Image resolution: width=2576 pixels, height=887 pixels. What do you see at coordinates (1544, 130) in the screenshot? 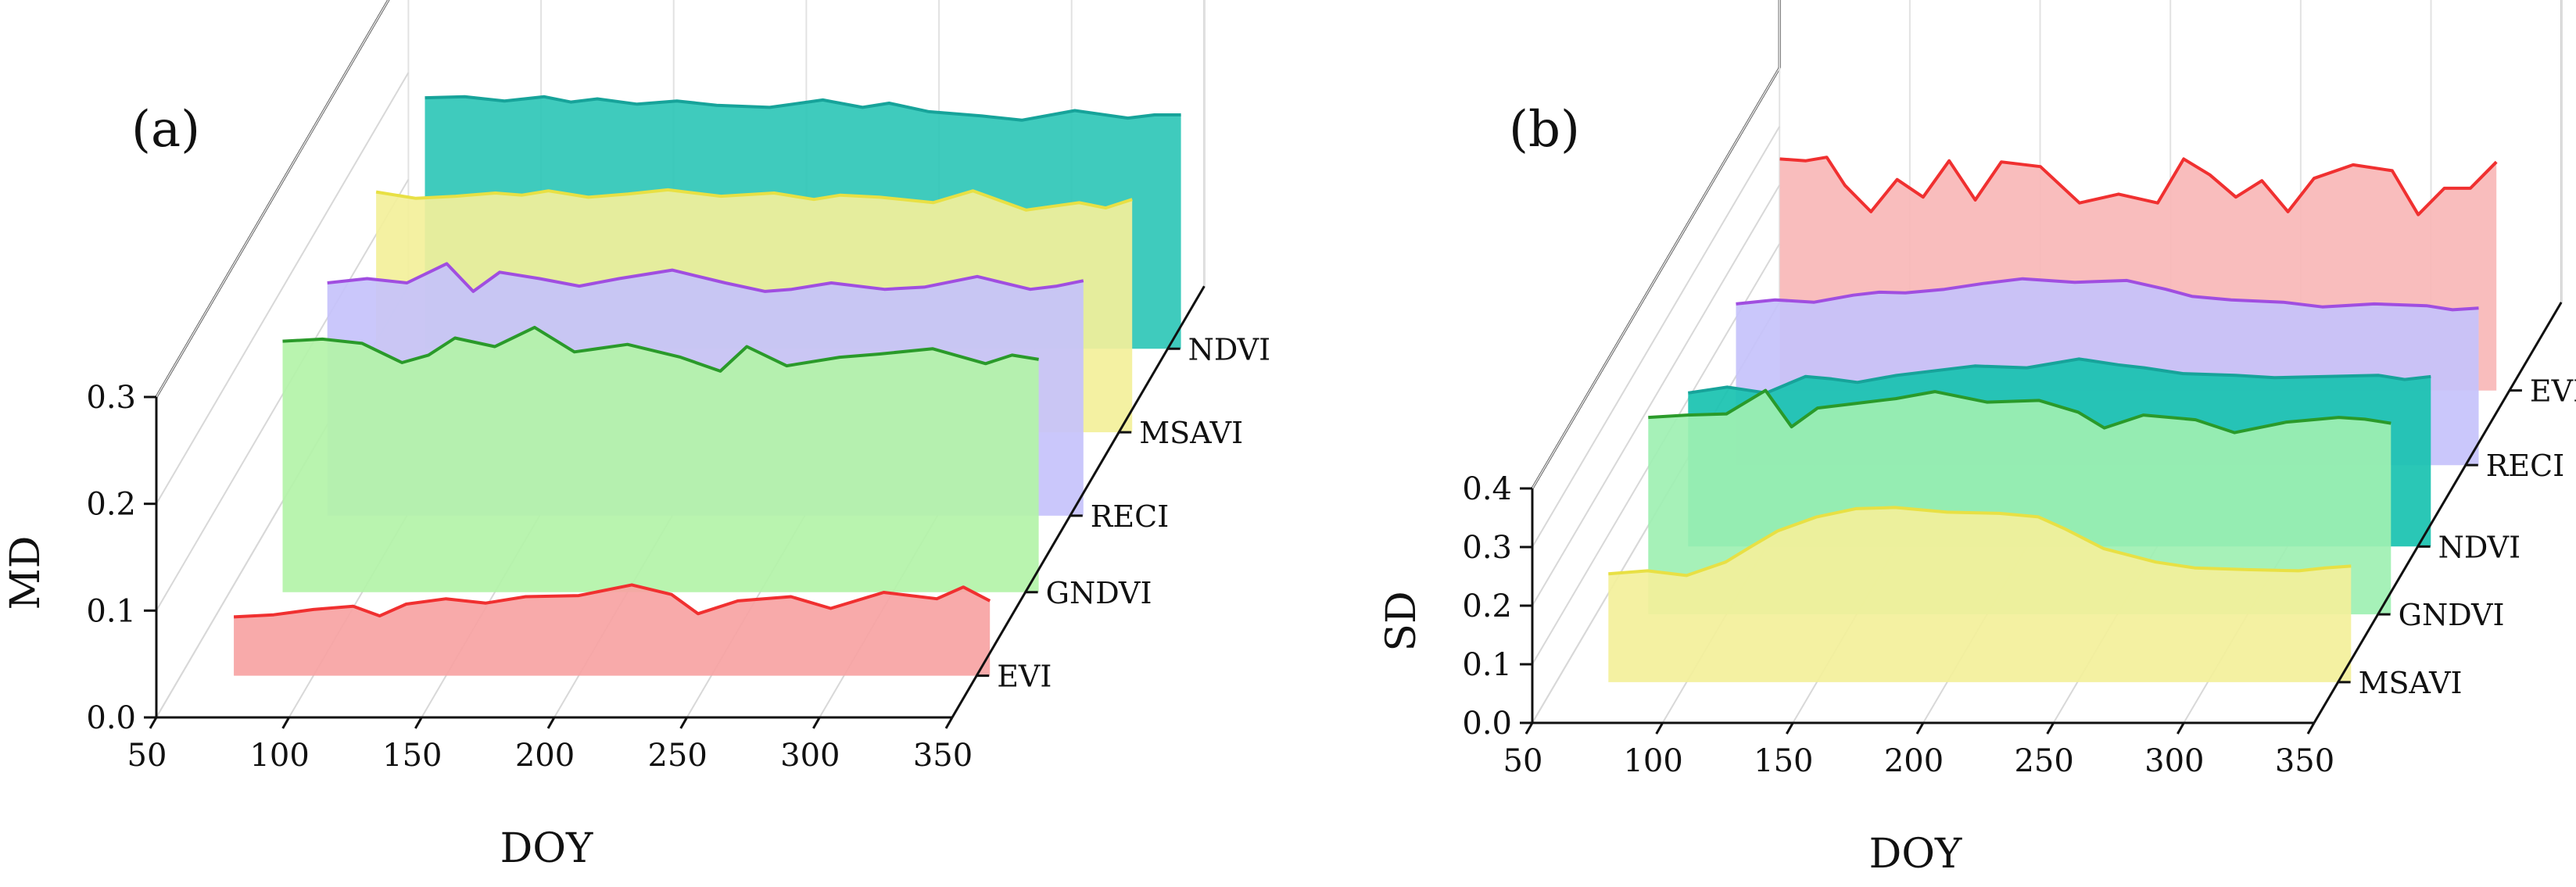
I see `panel-label: (b)` at bounding box center [1544, 130].